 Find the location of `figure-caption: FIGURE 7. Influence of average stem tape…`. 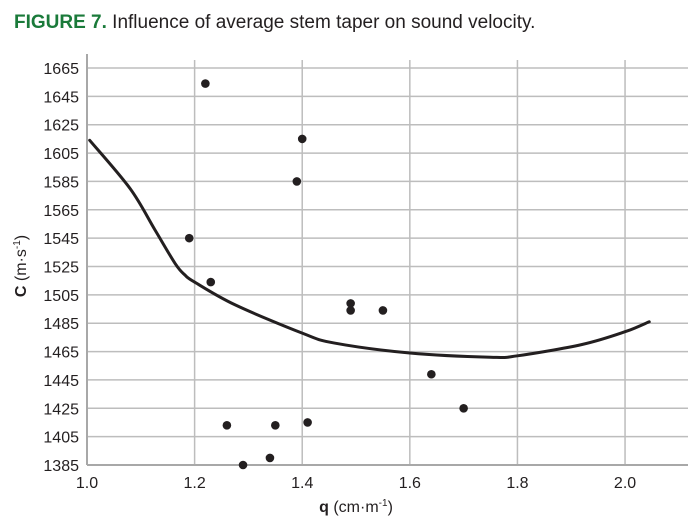

figure-caption: FIGURE 7. Influence of average stem tape… is located at coordinates (274, 23).